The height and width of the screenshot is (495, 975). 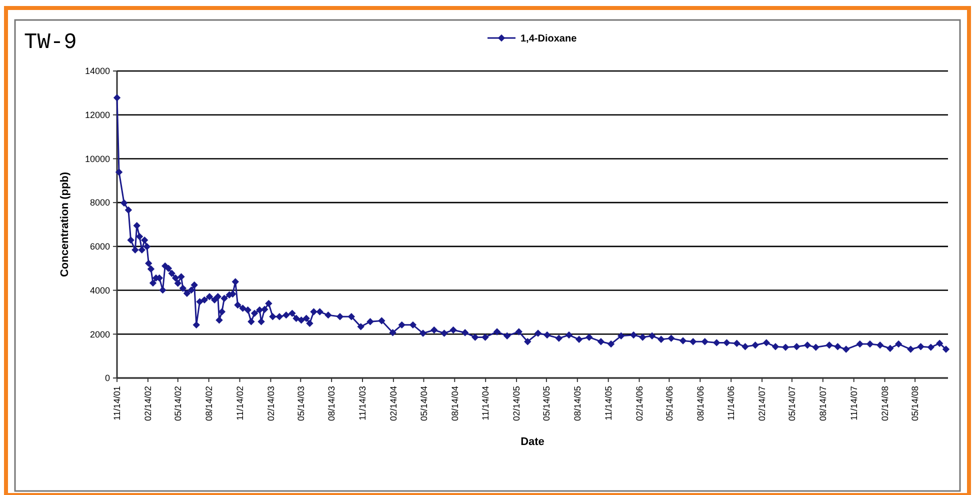 What do you see at coordinates (100, 290) in the screenshot?
I see `y-tick-label: 4000` at bounding box center [100, 290].